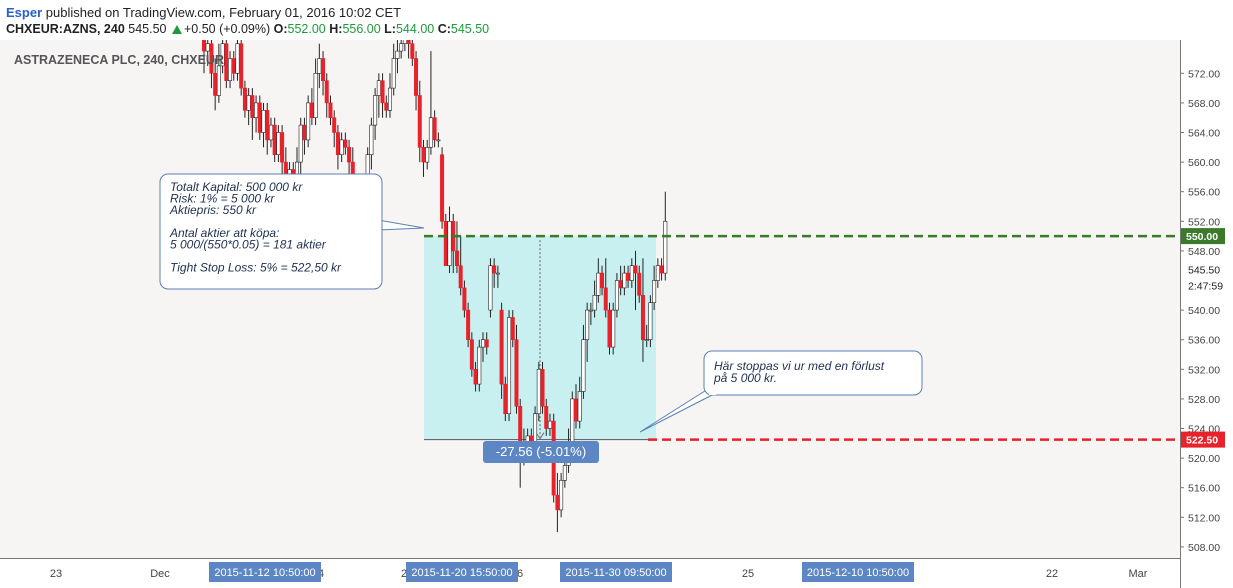  What do you see at coordinates (160, 574) in the screenshot?
I see `time-tick-label: Dec` at bounding box center [160, 574].